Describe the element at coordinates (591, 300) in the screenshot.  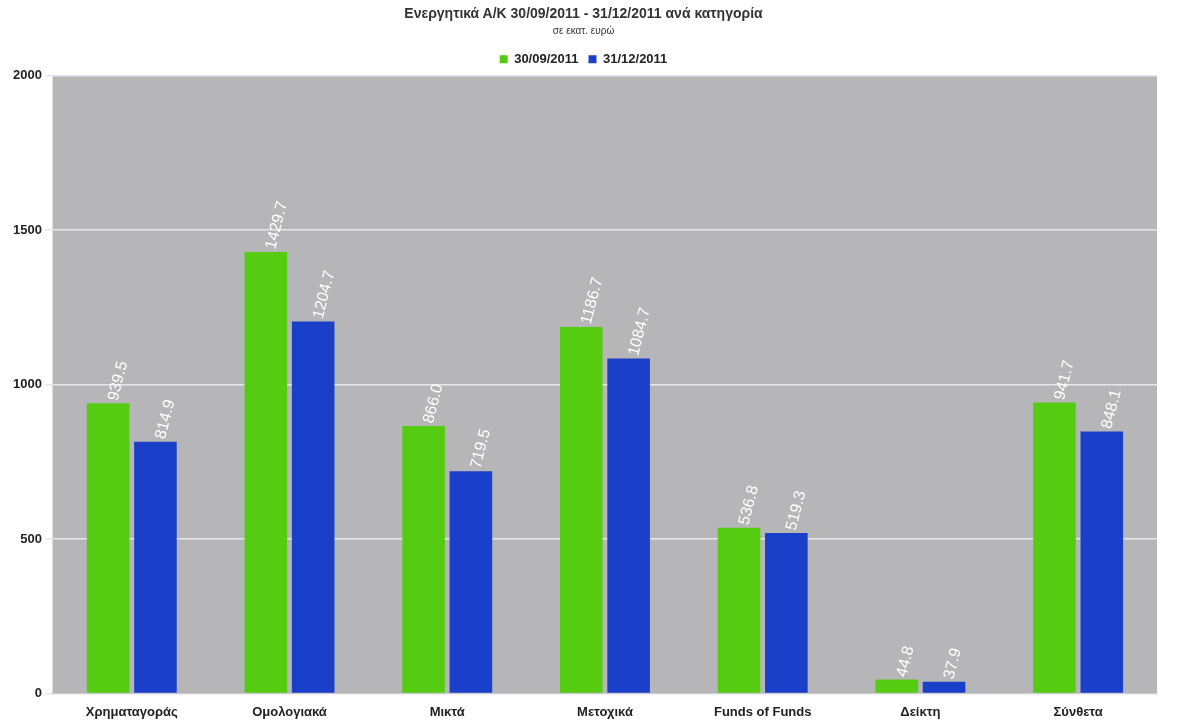
I see `data-label: 1186.7` at that location.